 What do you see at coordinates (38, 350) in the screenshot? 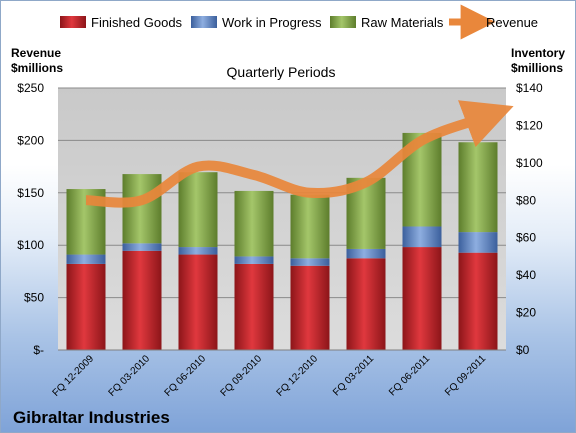
I see `y-left-tick-label: $-` at bounding box center [38, 350].